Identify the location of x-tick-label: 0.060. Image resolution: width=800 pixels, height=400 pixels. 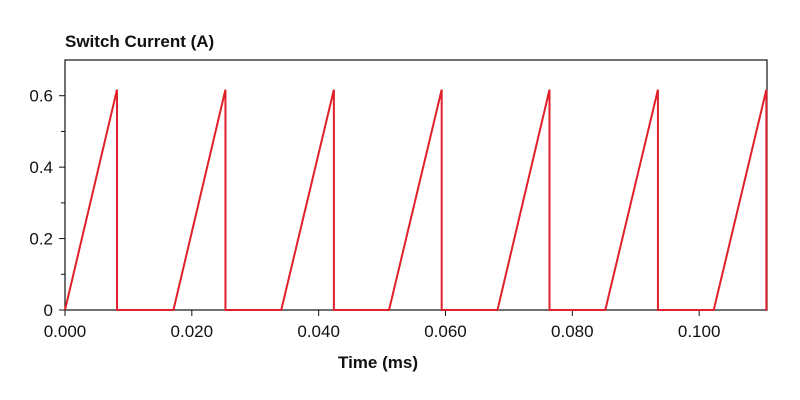
(445, 331).